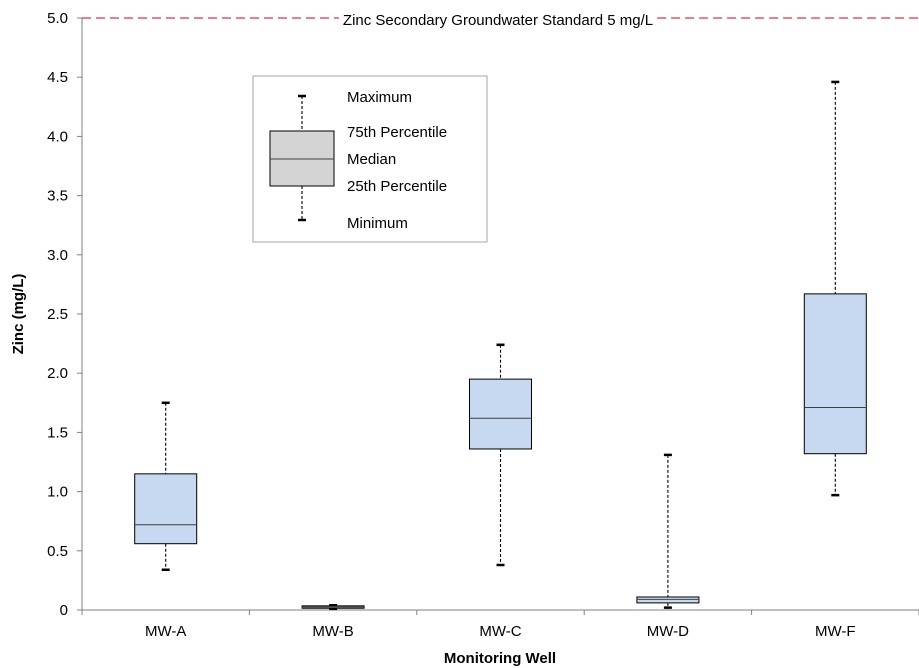  Describe the element at coordinates (500, 631) in the screenshot. I see `x-tick-label: MW-C` at that location.